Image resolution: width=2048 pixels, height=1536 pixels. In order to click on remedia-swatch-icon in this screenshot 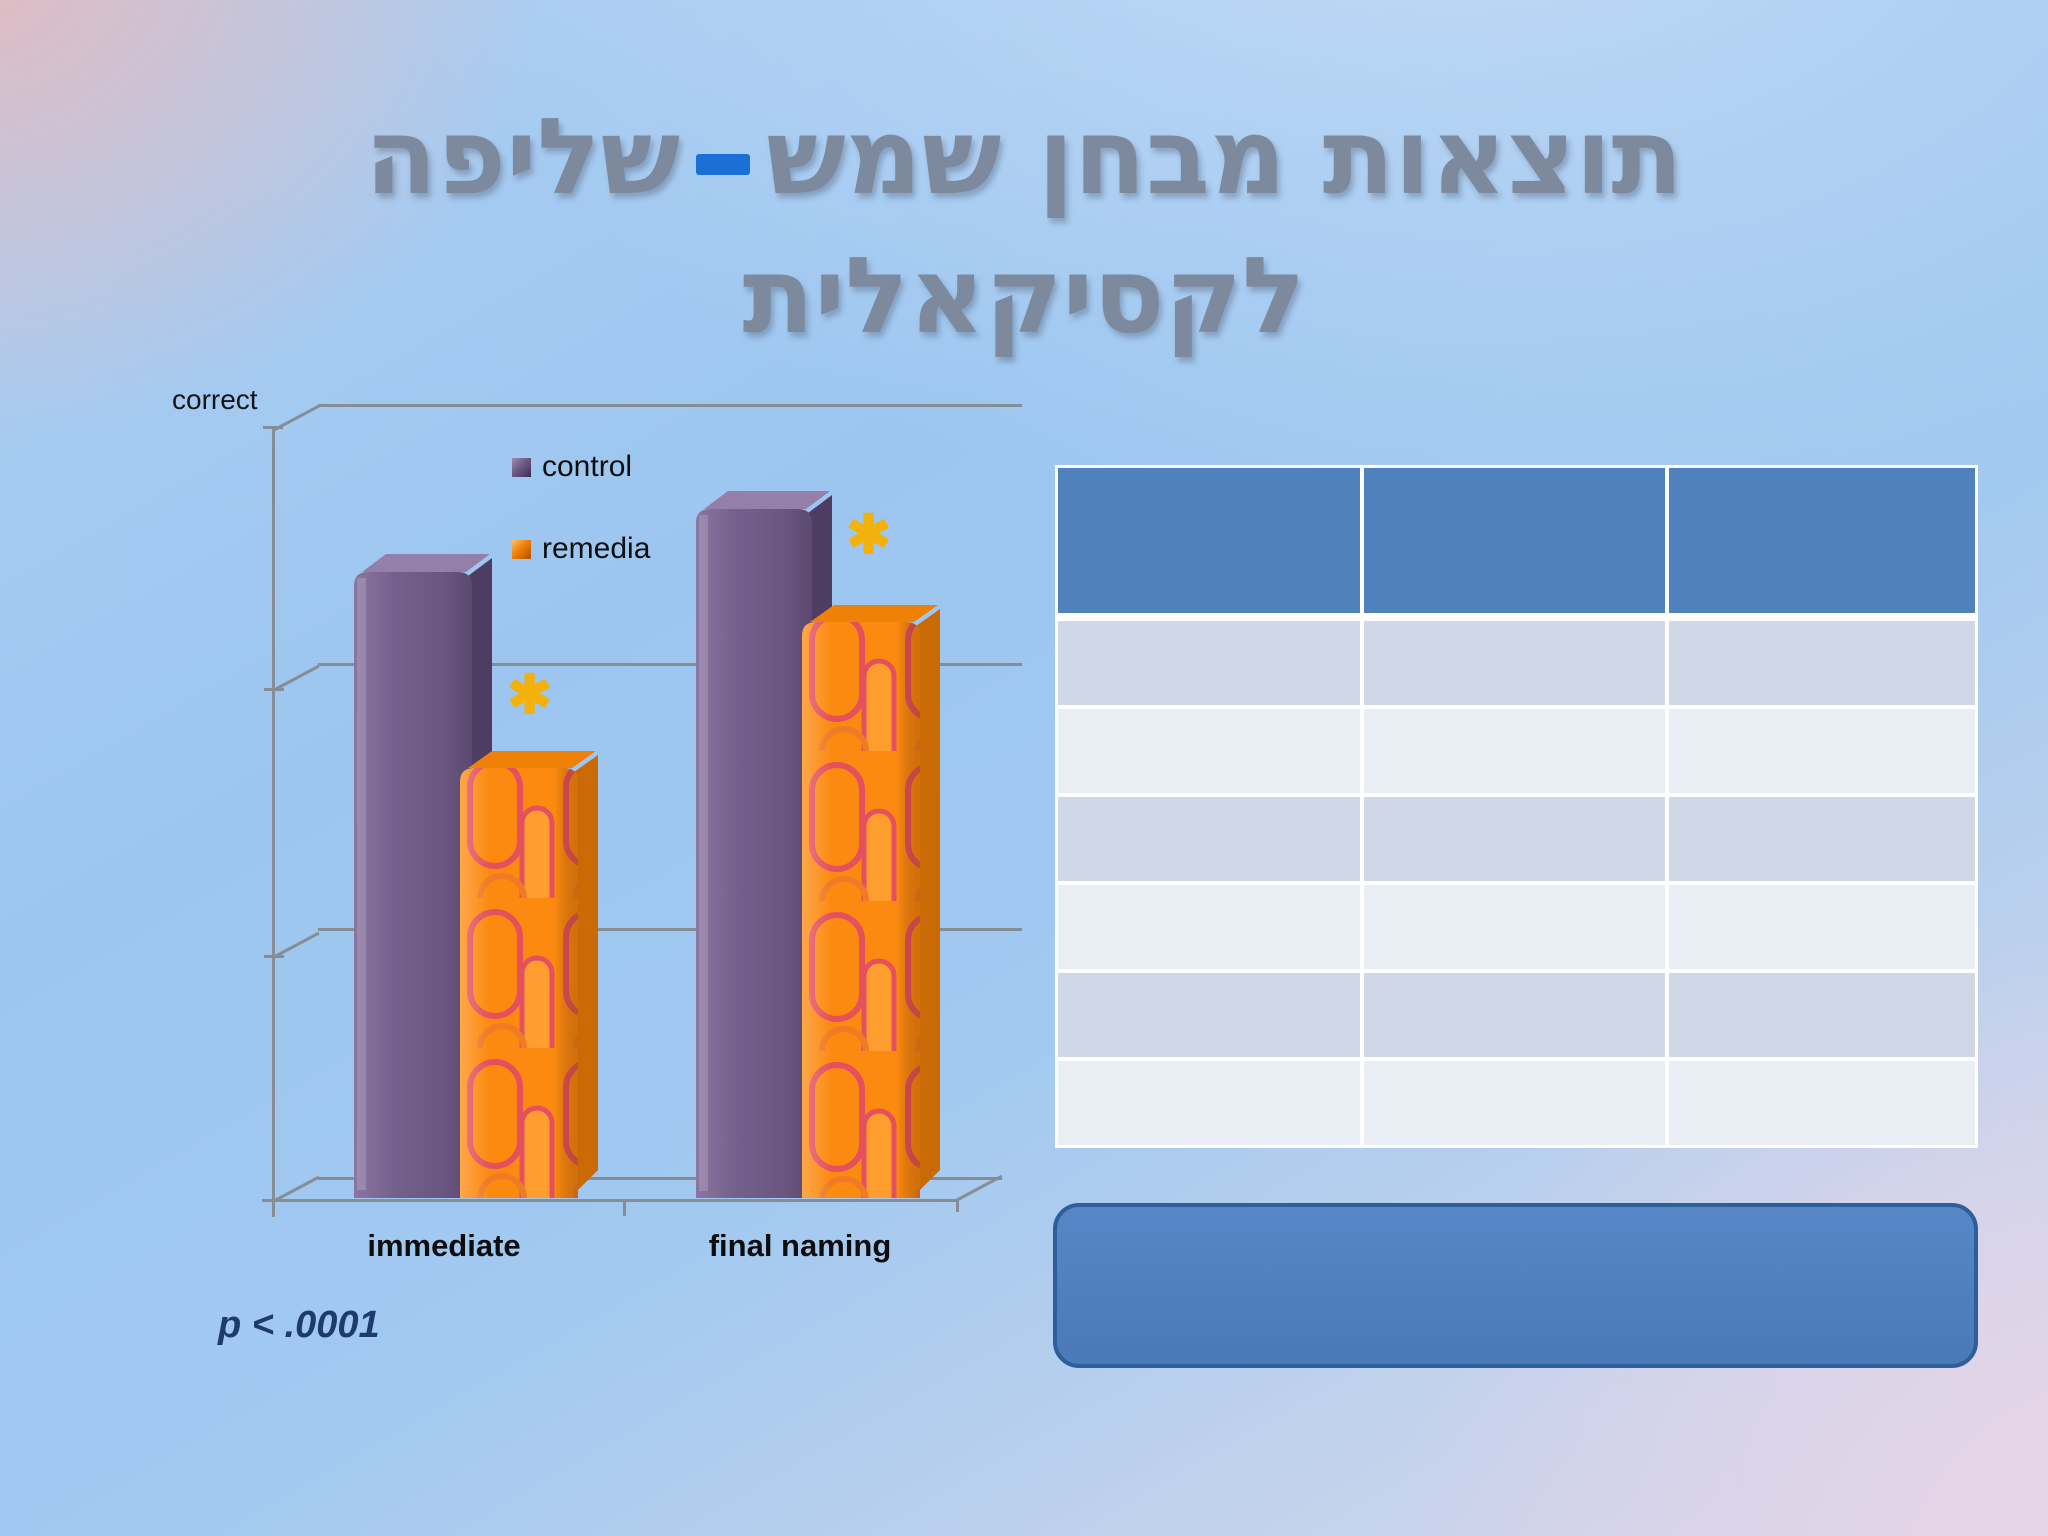, I will do `click(521, 549)`.